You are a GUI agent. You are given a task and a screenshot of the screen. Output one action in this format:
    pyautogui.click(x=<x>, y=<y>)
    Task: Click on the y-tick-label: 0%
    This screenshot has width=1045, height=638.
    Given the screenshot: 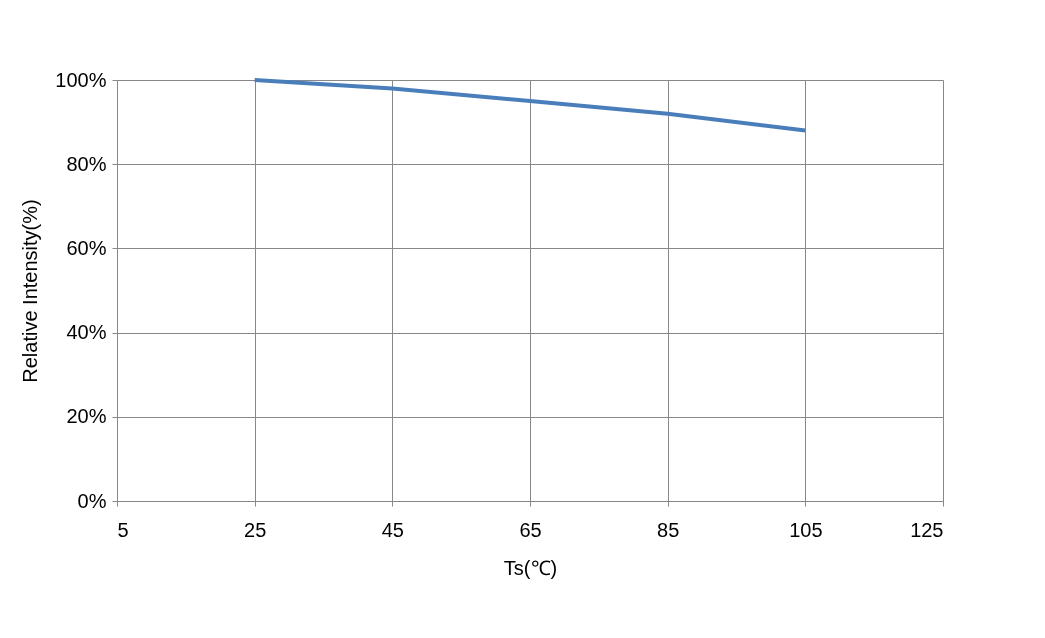 What is the action you would take?
    pyautogui.click(x=92, y=500)
    